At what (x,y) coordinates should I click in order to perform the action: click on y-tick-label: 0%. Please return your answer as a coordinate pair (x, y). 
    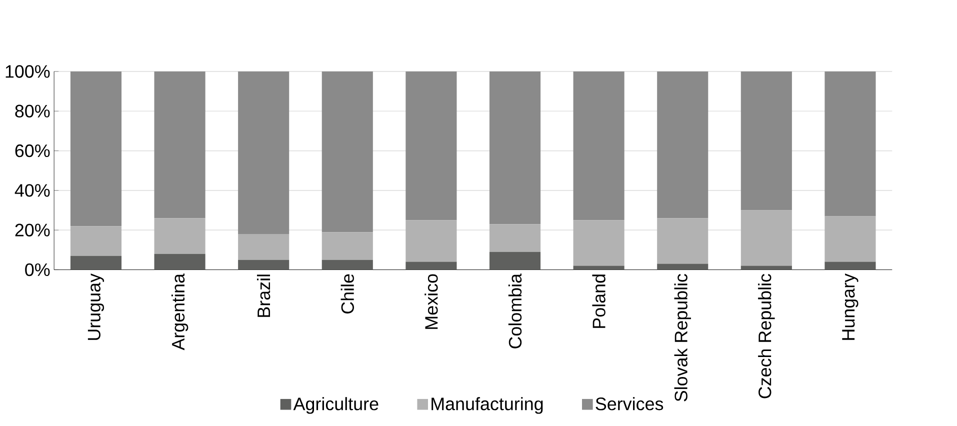
    Looking at the image, I should click on (37, 269).